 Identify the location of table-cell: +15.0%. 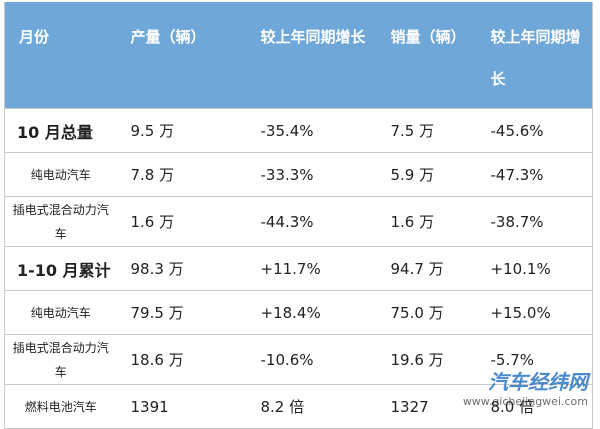
(534, 312).